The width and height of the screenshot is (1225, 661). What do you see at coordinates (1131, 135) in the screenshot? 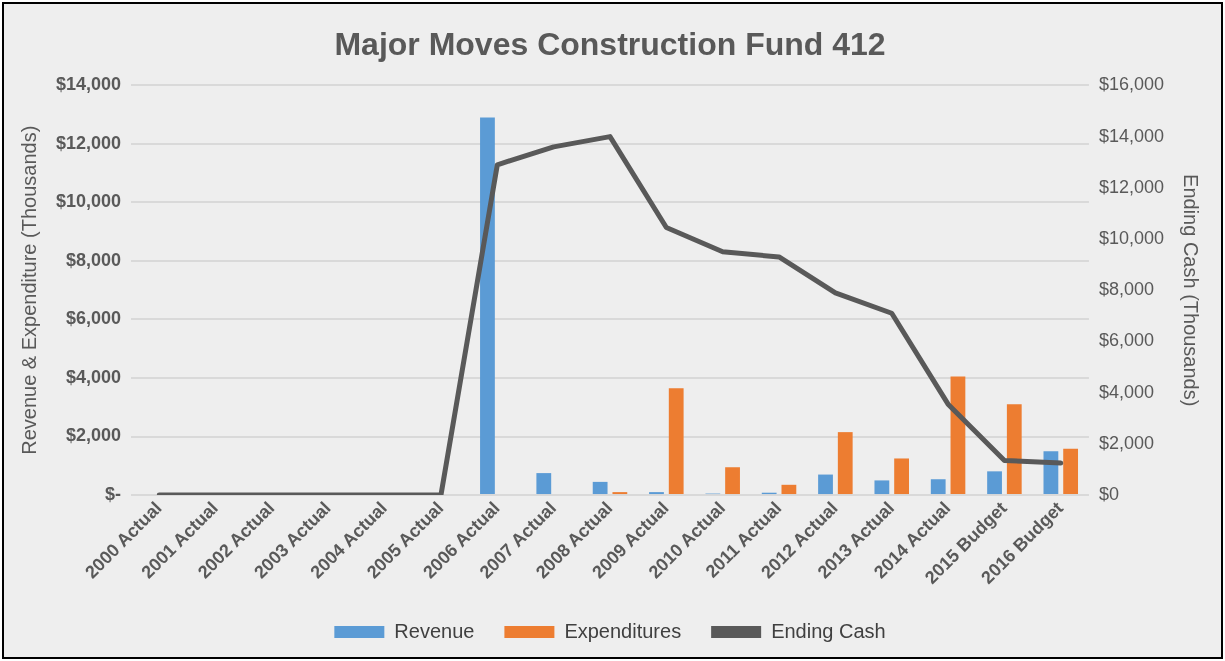
I see `y2-tick-label: $14,000` at bounding box center [1131, 135].